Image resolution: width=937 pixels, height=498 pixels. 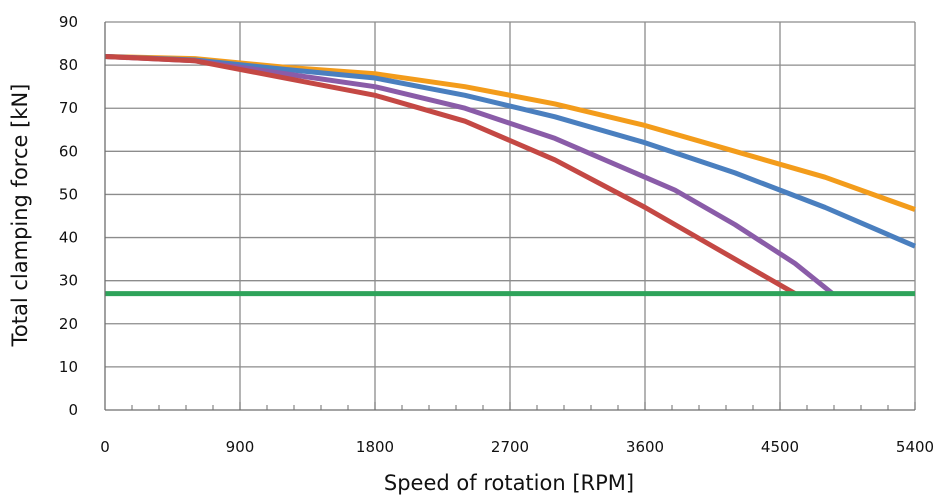 What do you see at coordinates (105, 447) in the screenshot?
I see `x-tick-label: 0` at bounding box center [105, 447].